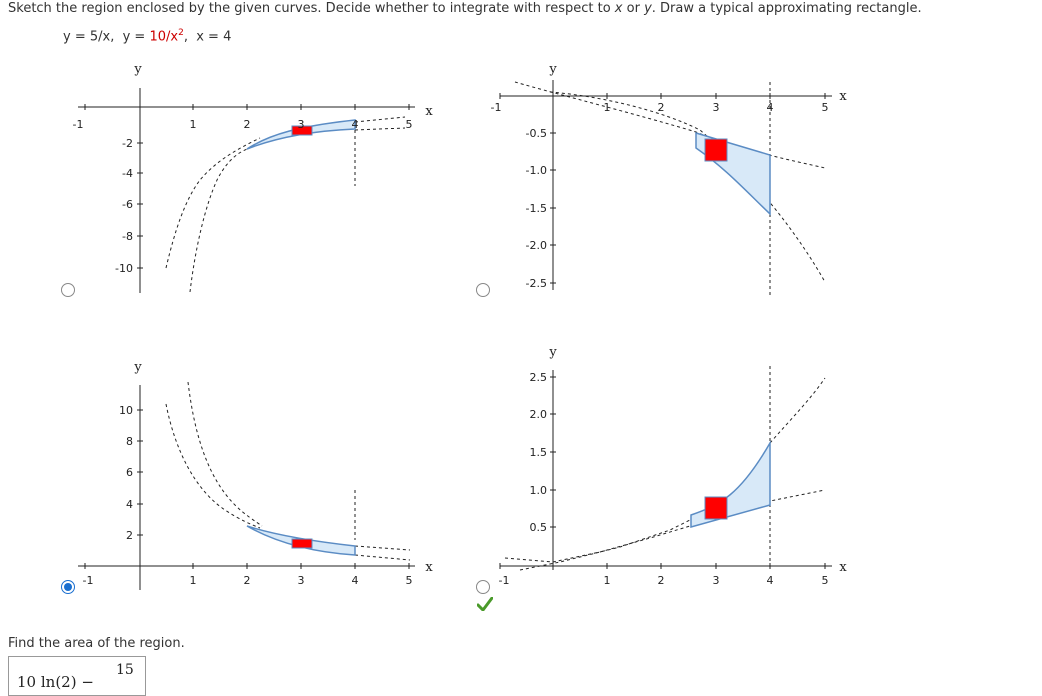  I want to click on equation-2-highlight: 10/x, so click(164, 37).